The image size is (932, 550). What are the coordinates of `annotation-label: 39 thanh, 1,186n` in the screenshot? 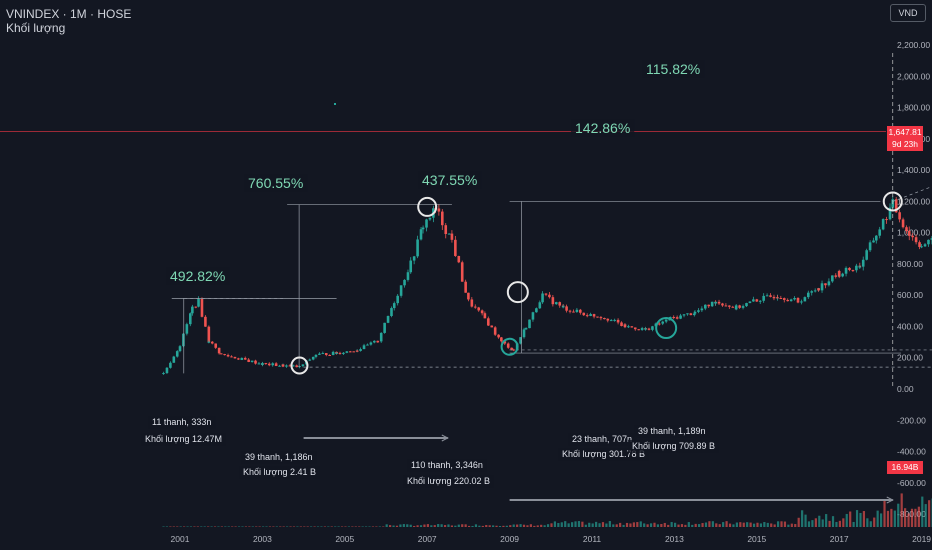 It's located at (279, 457).